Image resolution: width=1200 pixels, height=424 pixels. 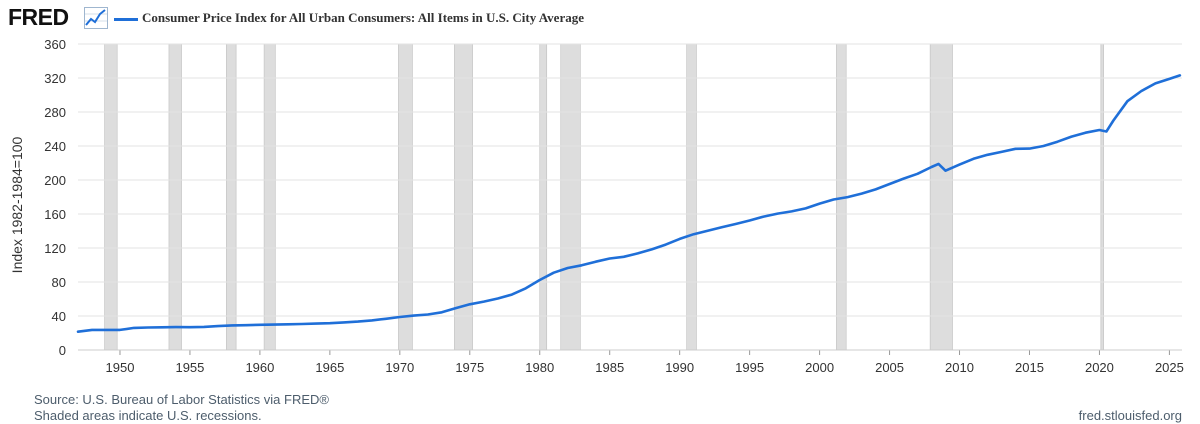 What do you see at coordinates (55, 214) in the screenshot?
I see `y-tick-label: 160` at bounding box center [55, 214].